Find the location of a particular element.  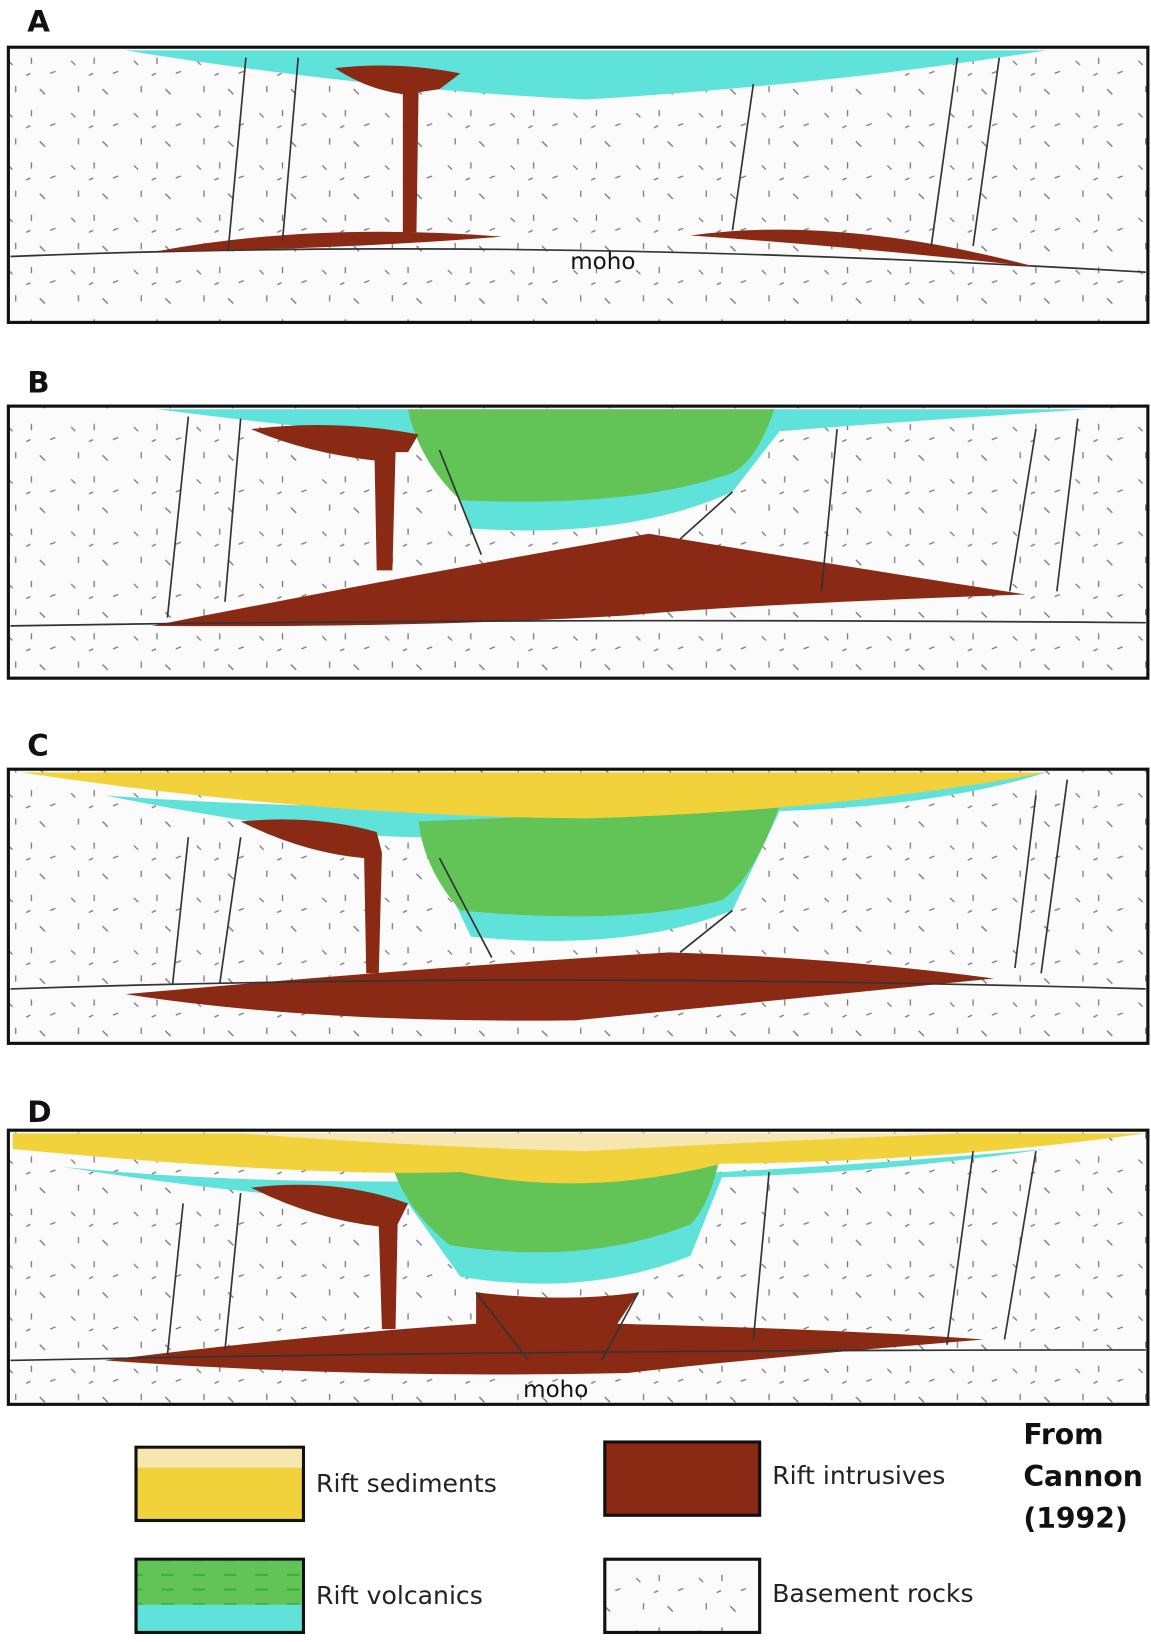

legend-label: Rift volcanics is located at coordinates (399, 1595).